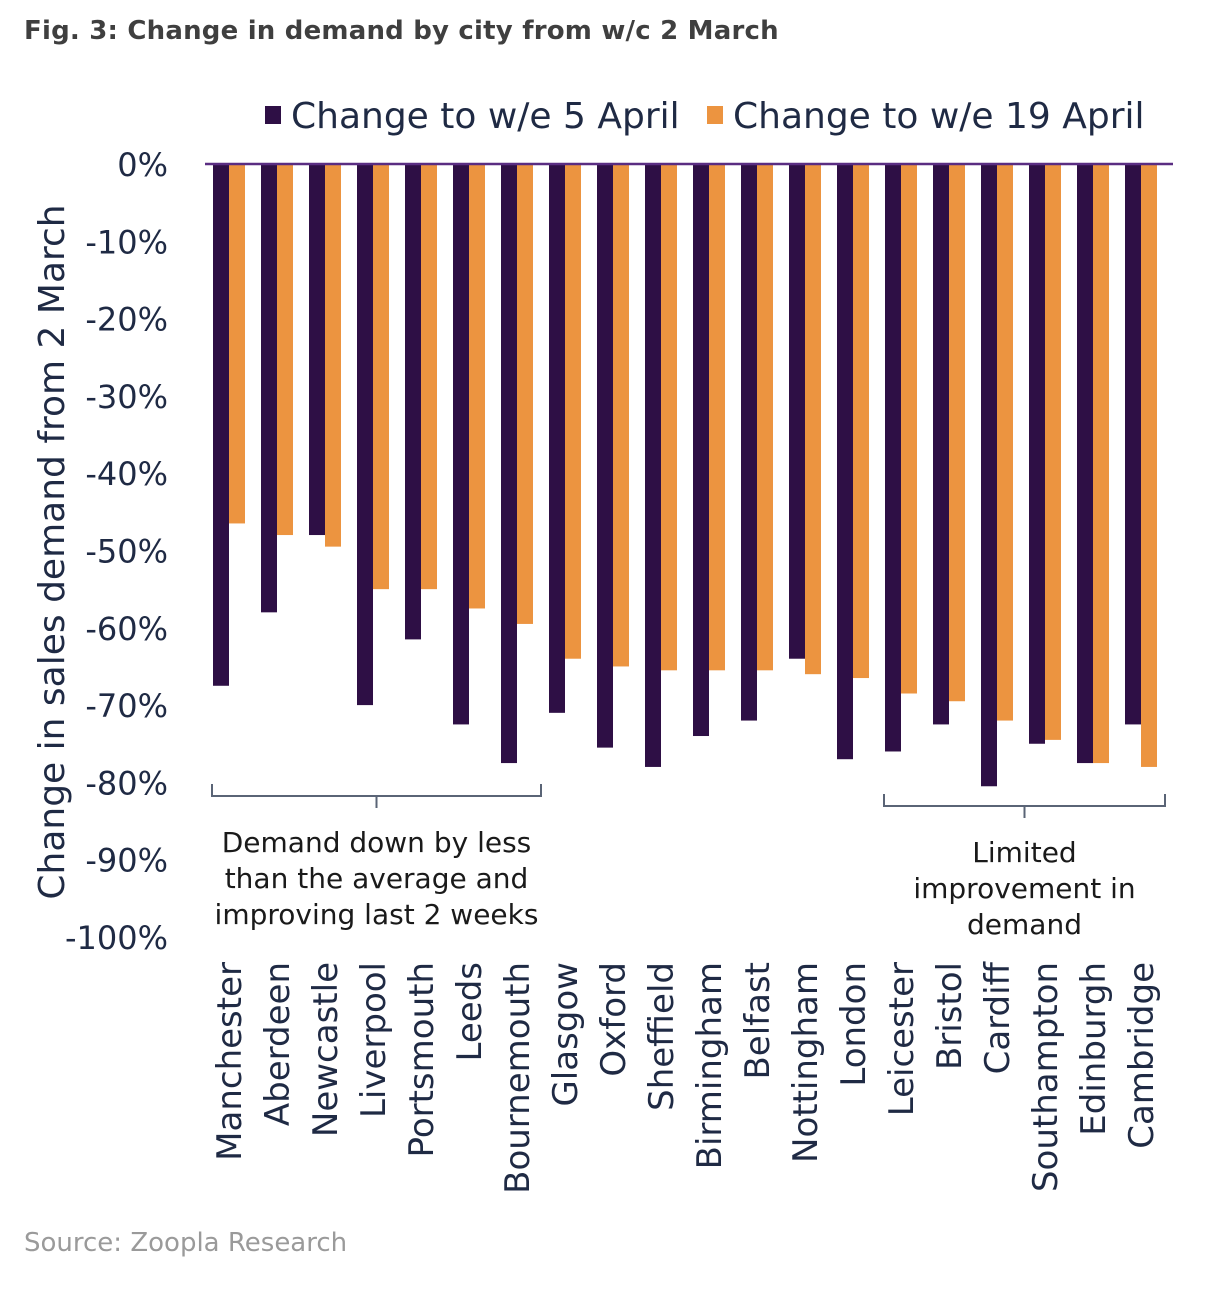  I want to click on x-tick-label: Cambridge, so click(1142, 1055).